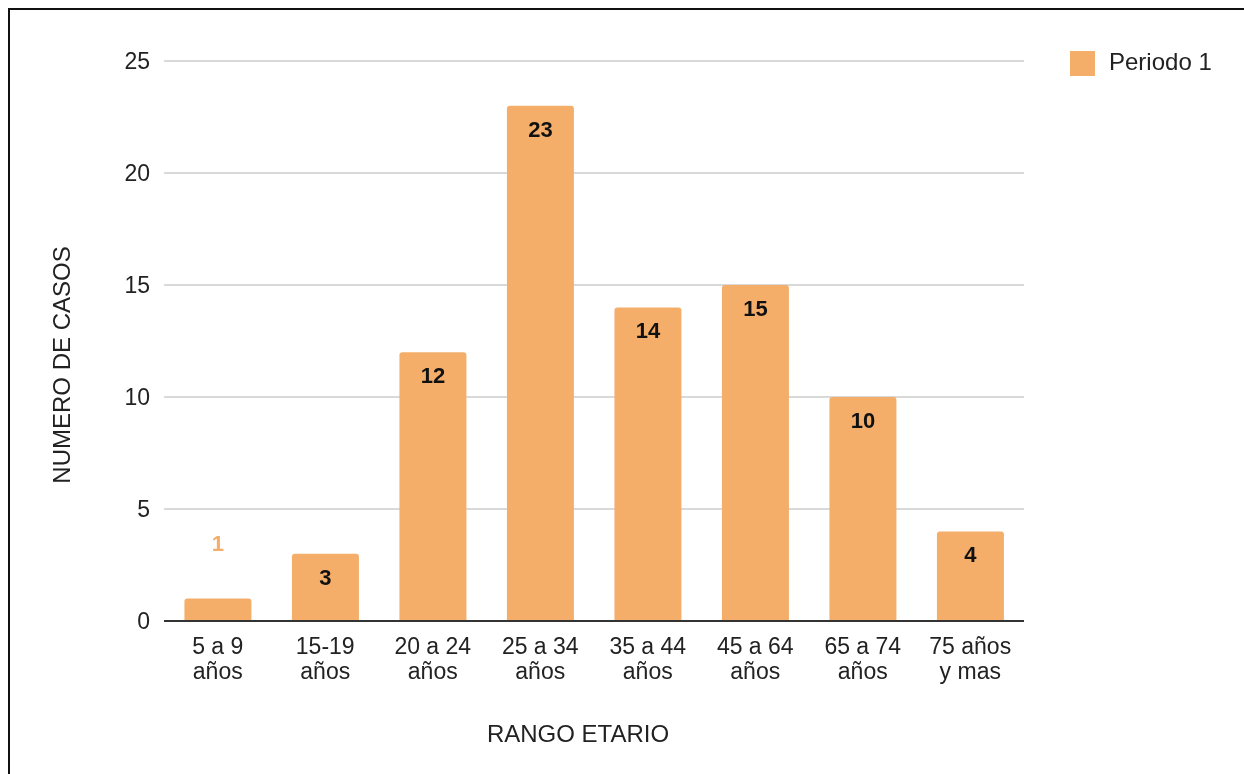 The image size is (1244, 774). What do you see at coordinates (648, 331) in the screenshot?
I see `data-label: 14` at bounding box center [648, 331].